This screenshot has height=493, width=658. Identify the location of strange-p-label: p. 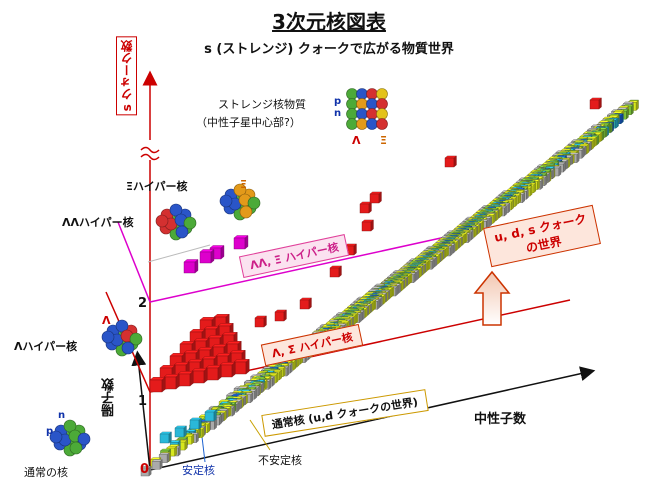
(338, 101).